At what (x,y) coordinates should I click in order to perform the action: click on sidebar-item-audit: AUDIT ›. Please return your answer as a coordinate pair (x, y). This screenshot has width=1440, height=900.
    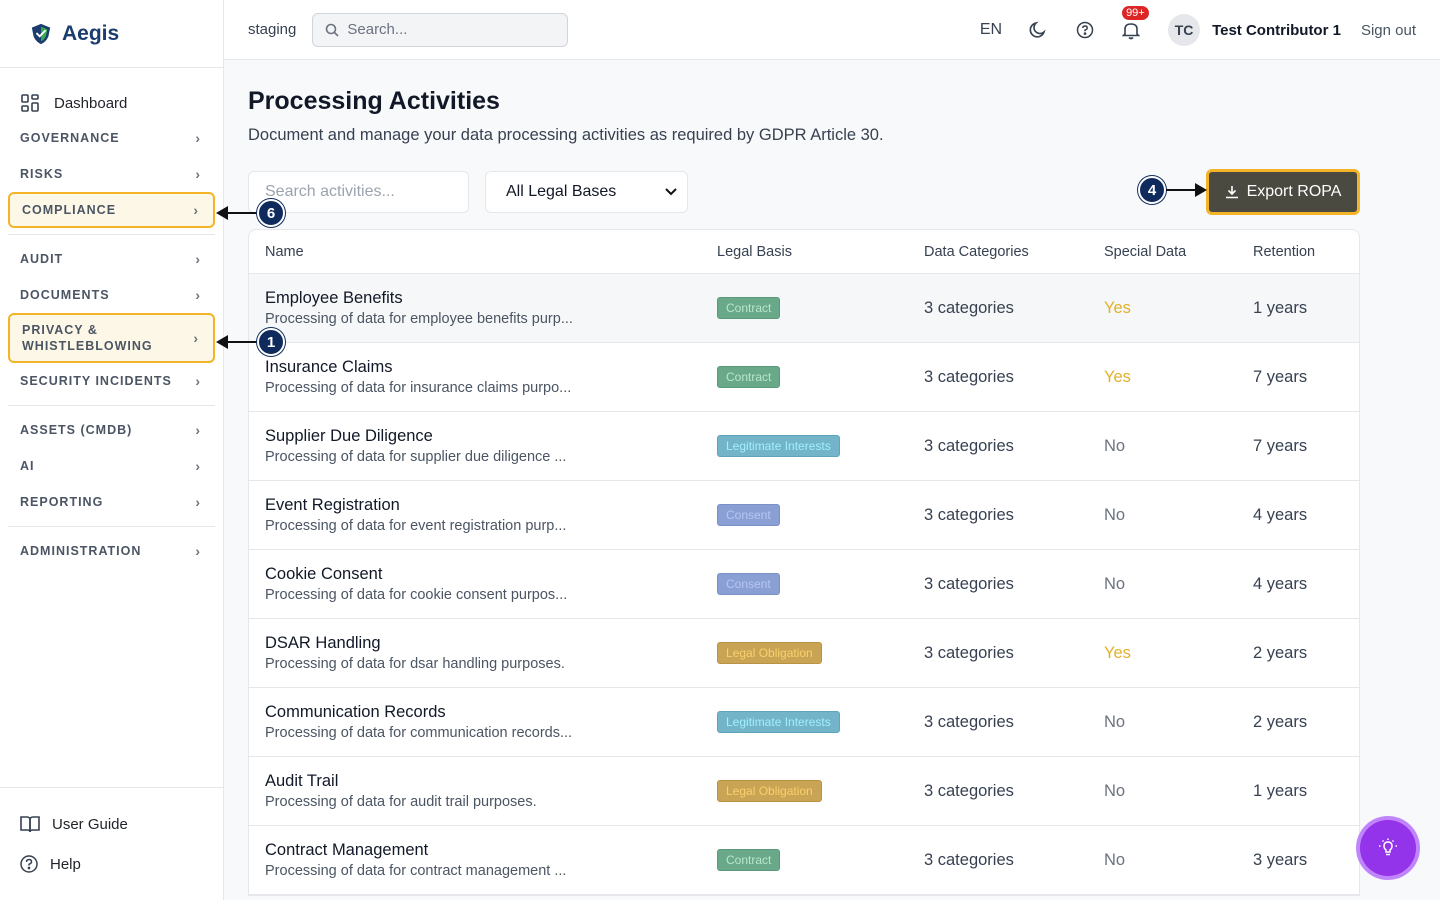
    Looking at the image, I should click on (111, 259).